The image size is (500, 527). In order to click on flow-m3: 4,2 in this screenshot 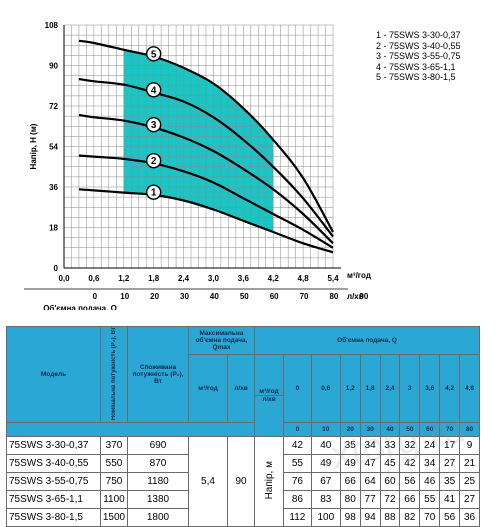, I will do `click(450, 388)`.